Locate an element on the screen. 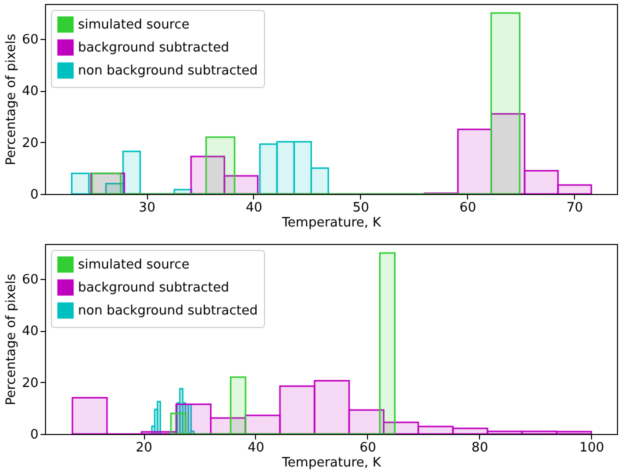 Image resolution: width=627 pixels, height=472 pixels. x-tick-label: 100 is located at coordinates (591, 448).